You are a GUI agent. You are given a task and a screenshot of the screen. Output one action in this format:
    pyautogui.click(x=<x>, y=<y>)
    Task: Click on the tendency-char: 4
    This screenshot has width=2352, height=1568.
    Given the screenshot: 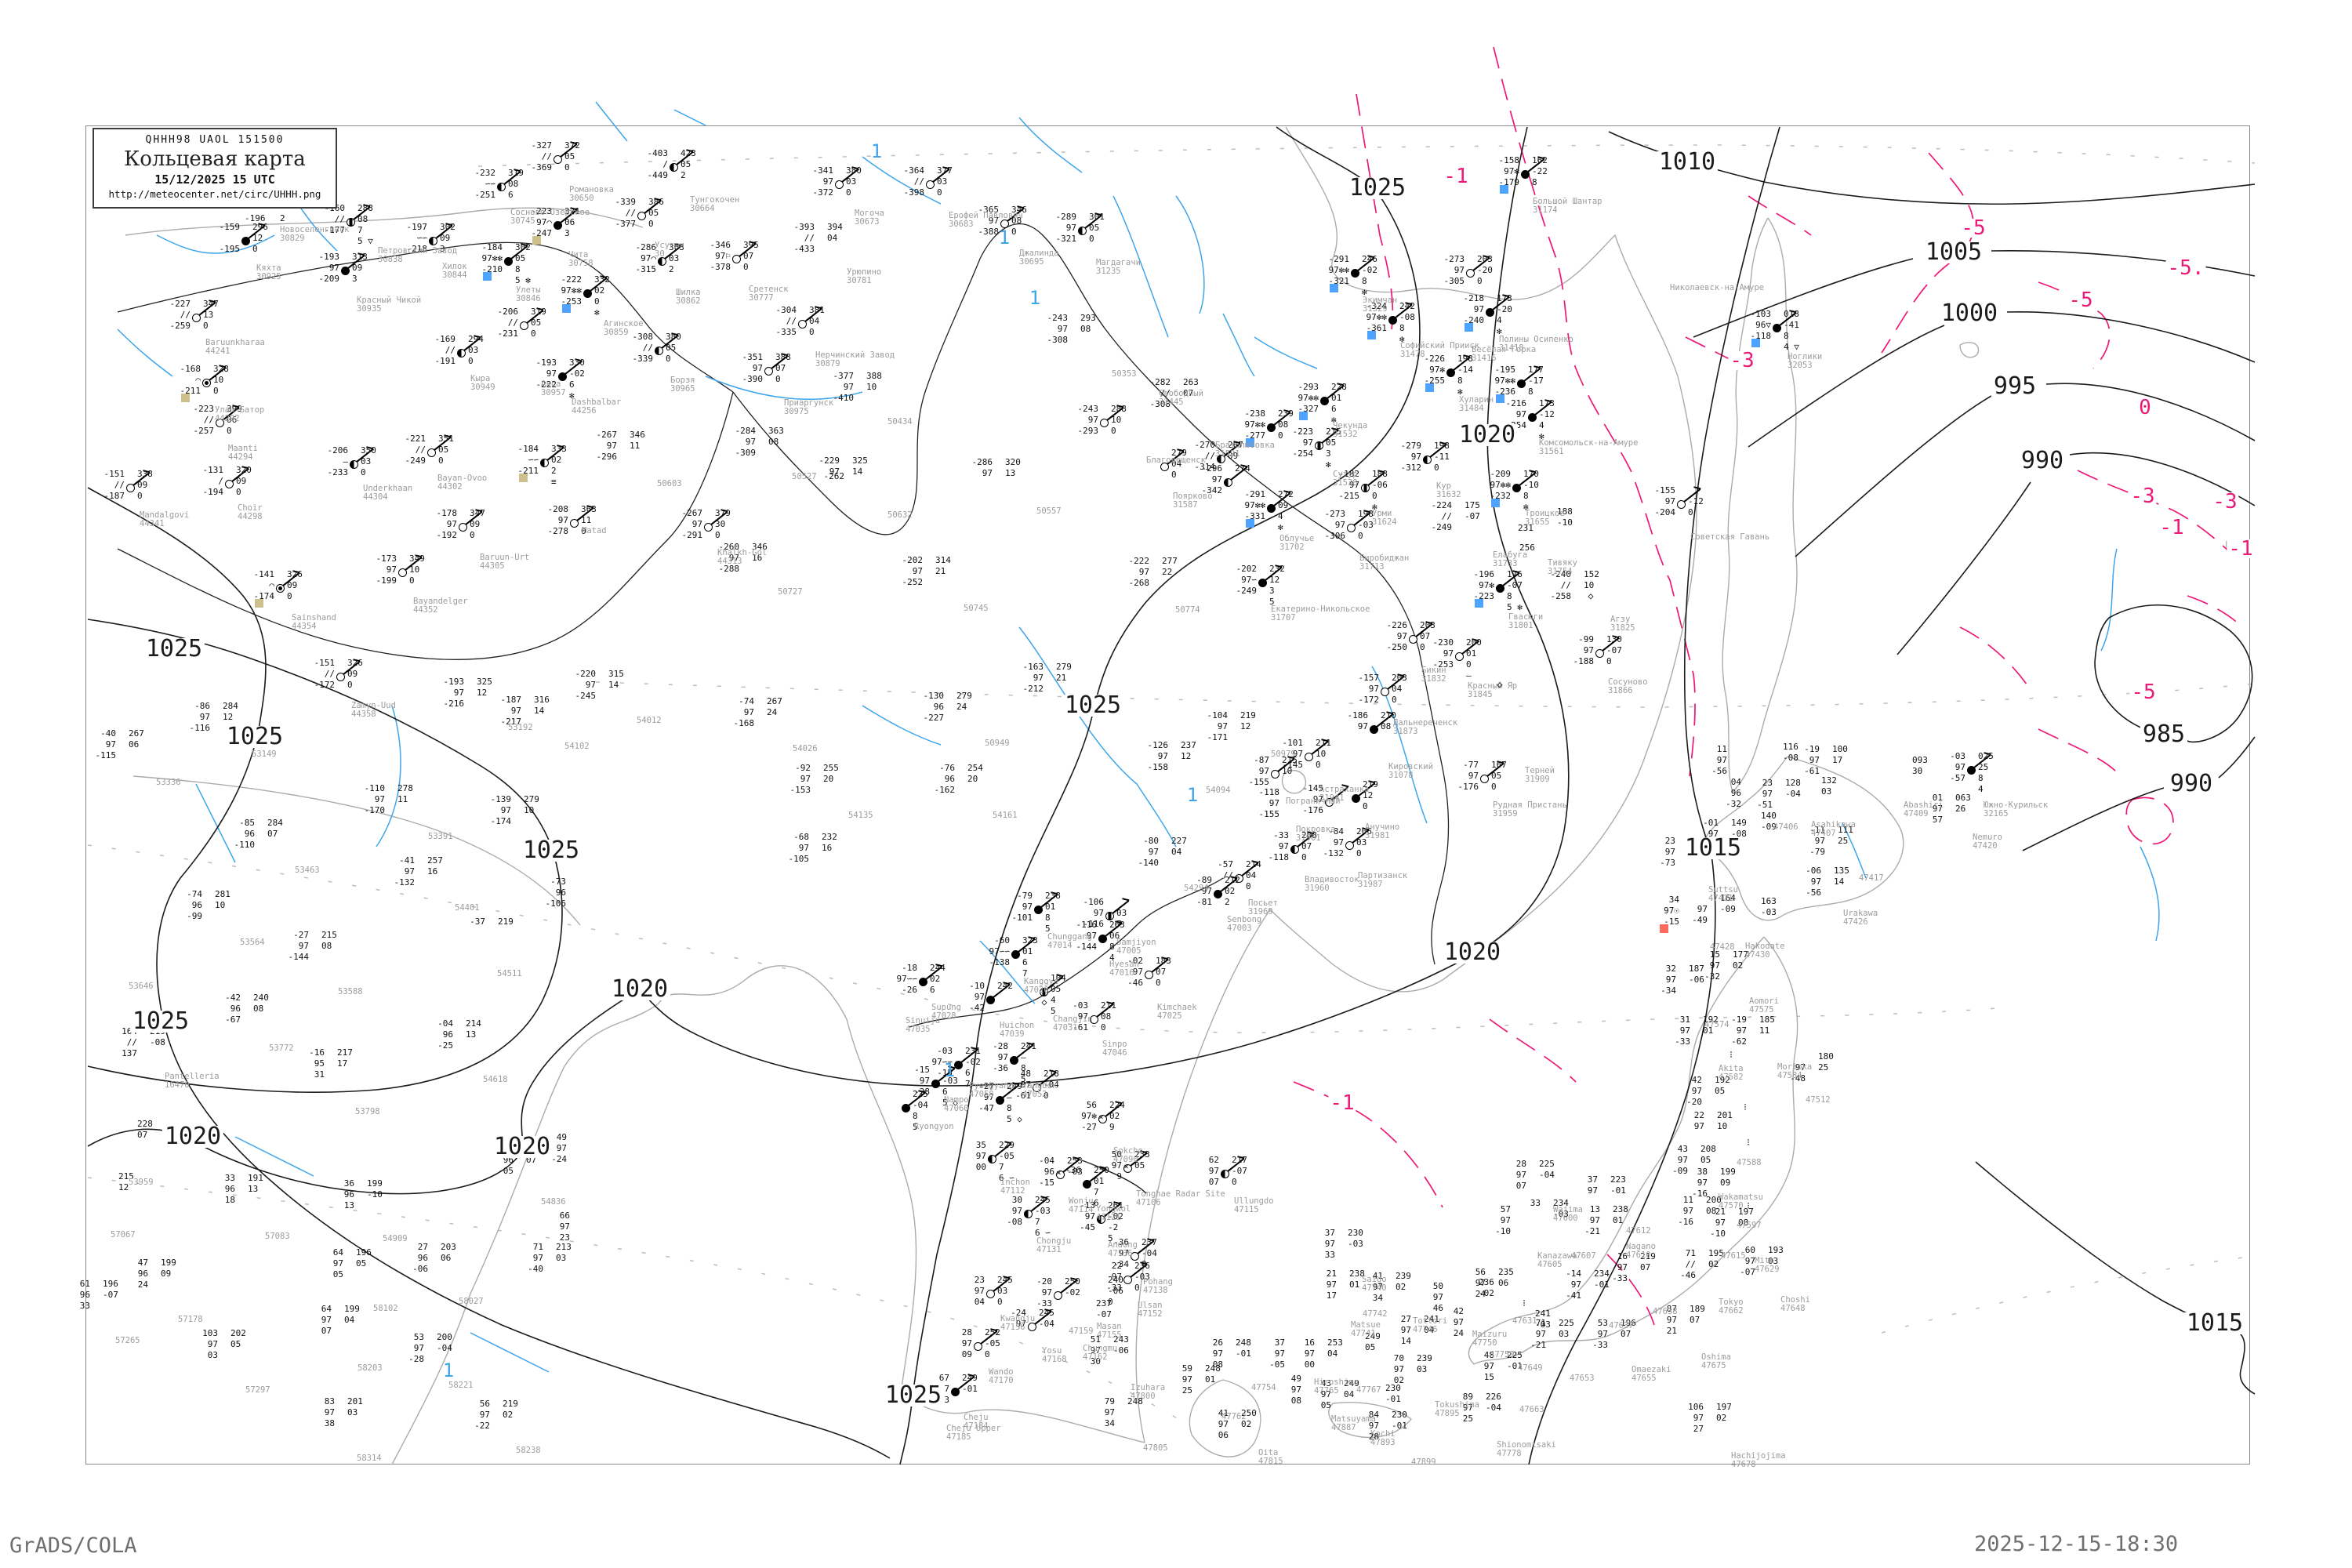 What is the action you would take?
    pyautogui.click(x=1499, y=320)
    